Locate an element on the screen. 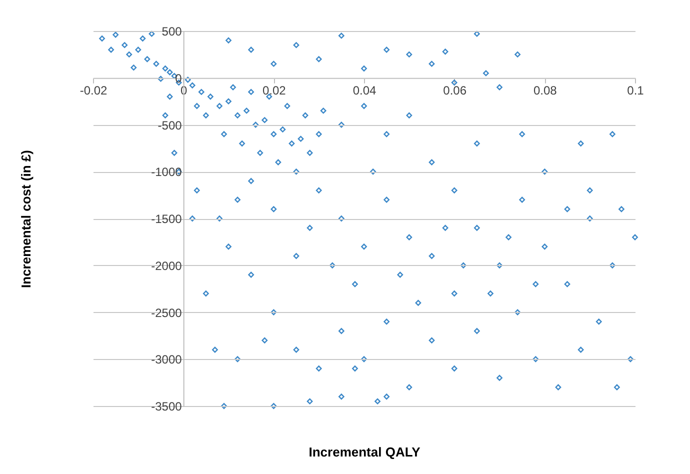 The width and height of the screenshot is (690, 474). x-tick-label: 0.08 is located at coordinates (545, 90).